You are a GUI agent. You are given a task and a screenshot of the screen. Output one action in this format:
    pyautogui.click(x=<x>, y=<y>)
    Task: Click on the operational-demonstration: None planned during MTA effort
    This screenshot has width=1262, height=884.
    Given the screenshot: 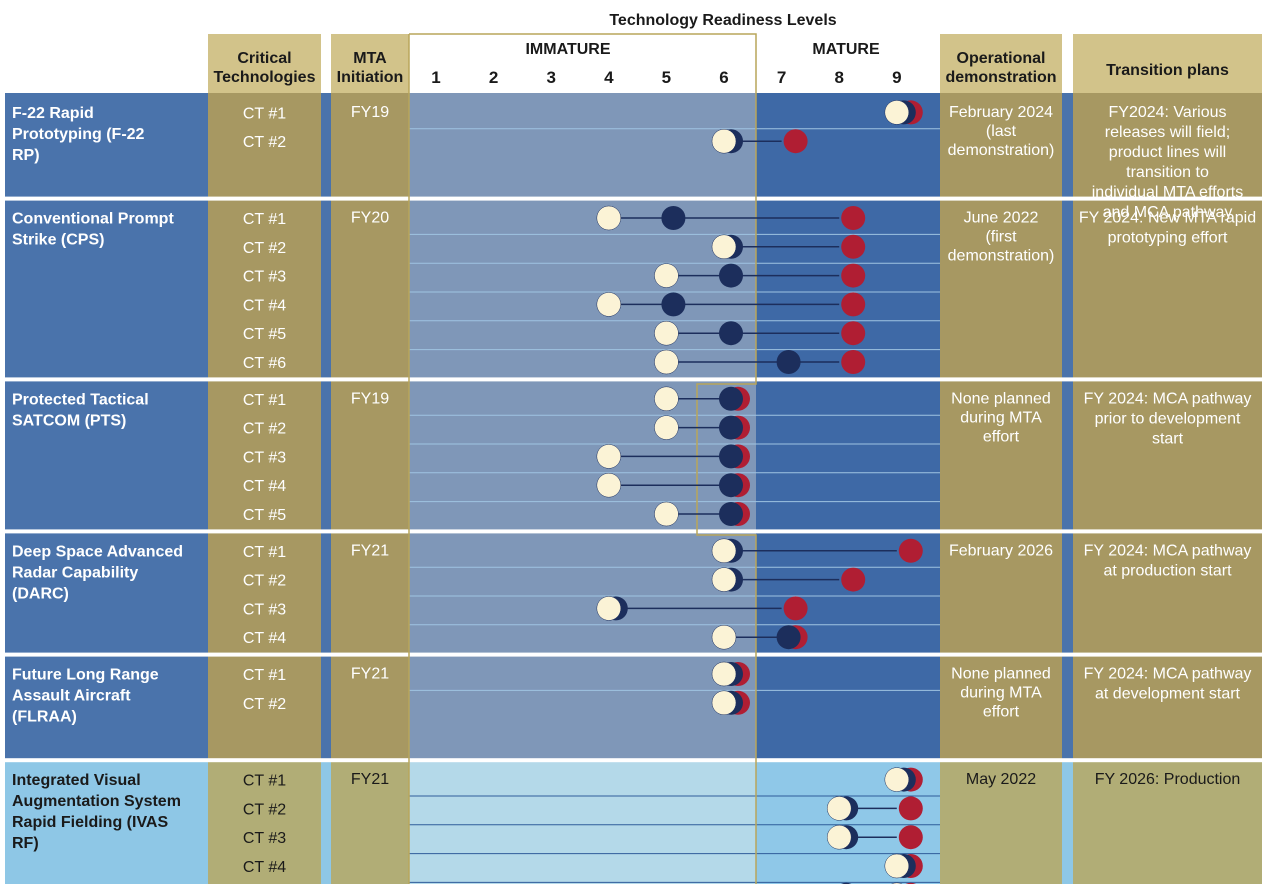 What is the action you would take?
    pyautogui.click(x=1001, y=693)
    